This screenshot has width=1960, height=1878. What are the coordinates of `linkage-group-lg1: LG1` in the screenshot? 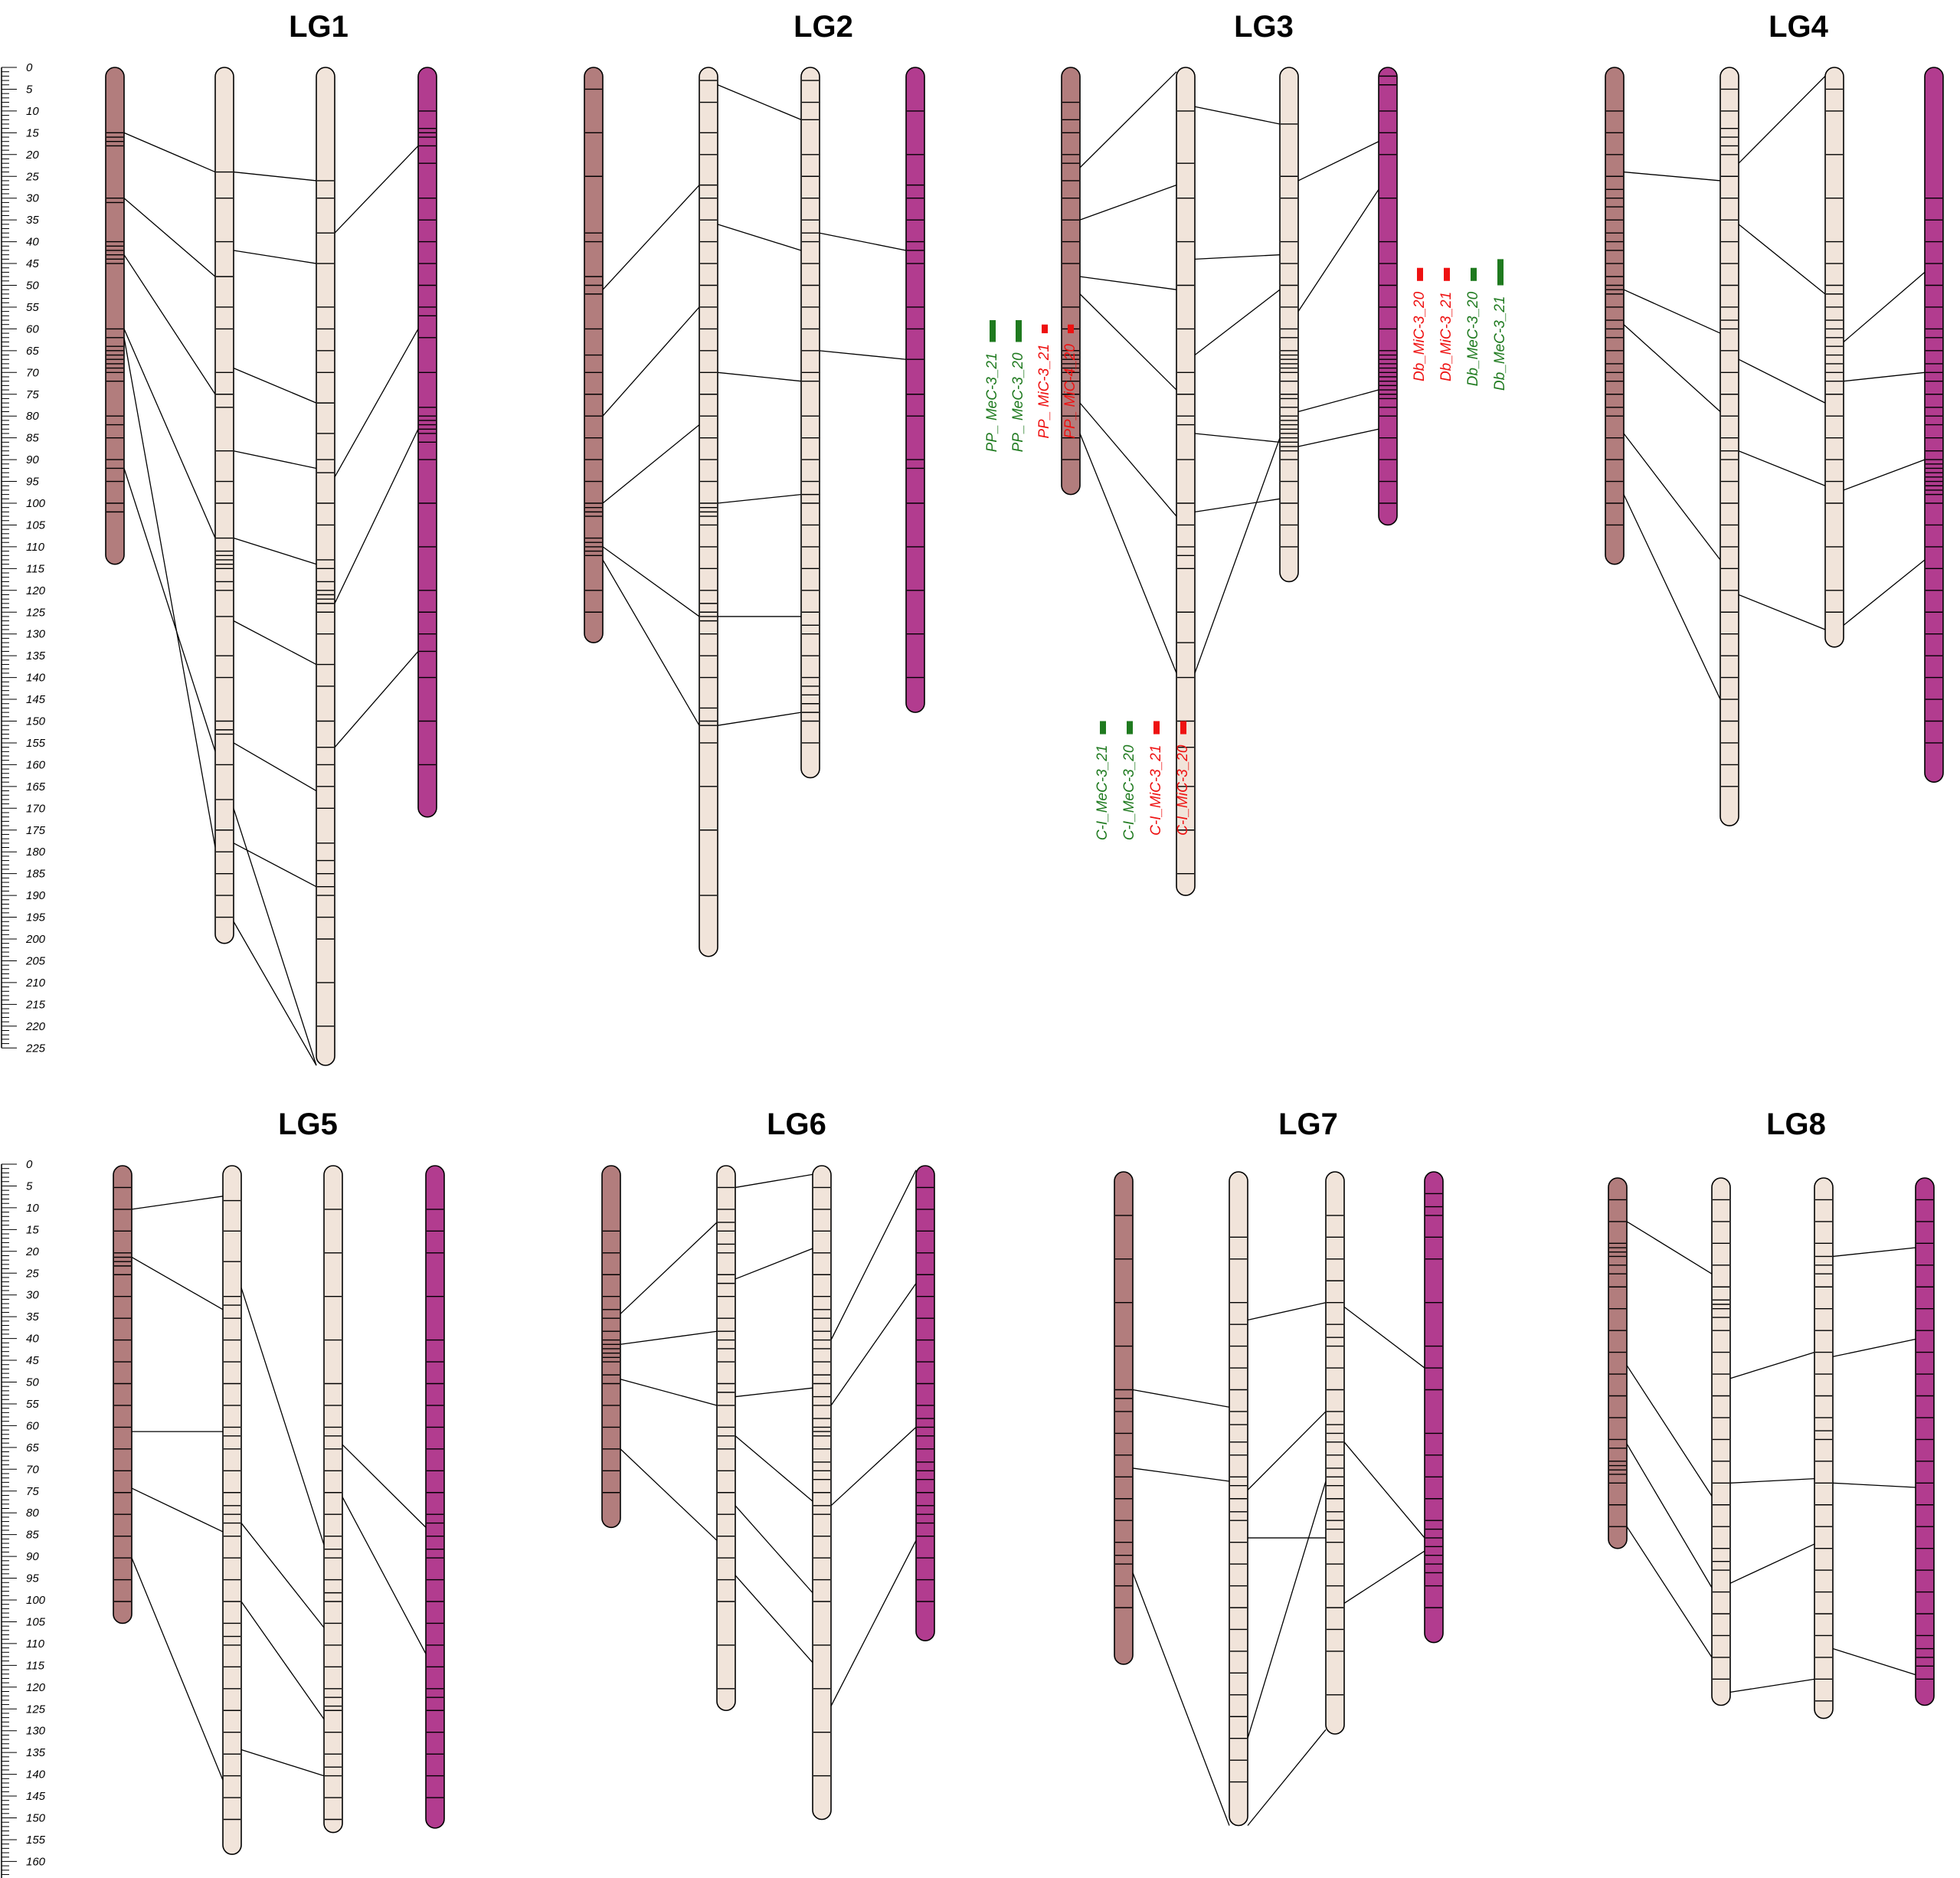 It's located at (271, 538).